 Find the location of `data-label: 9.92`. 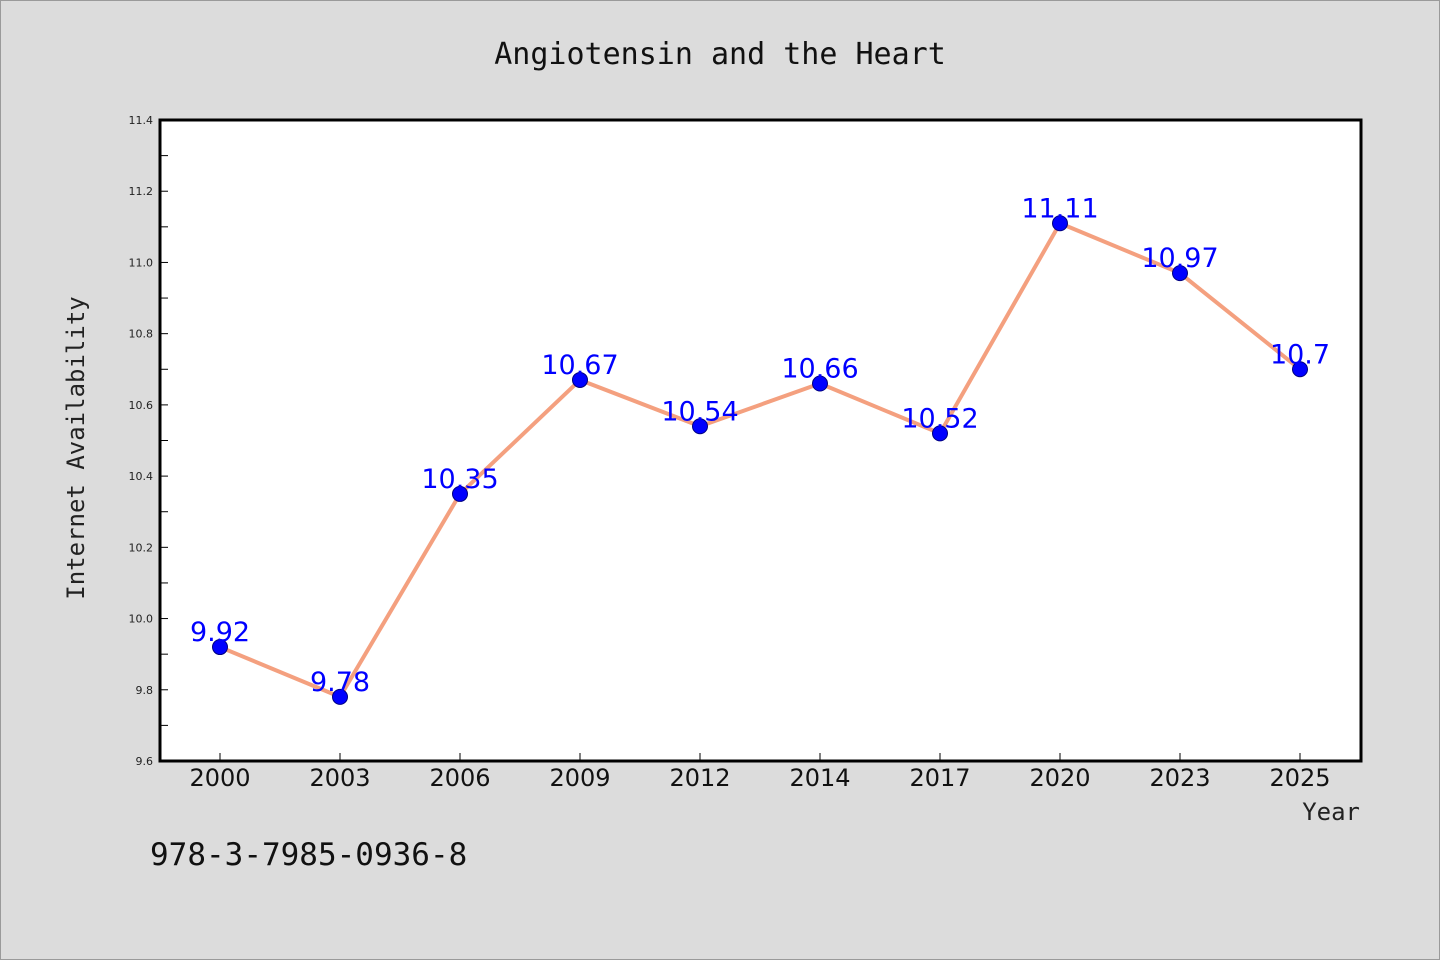

data-label: 9.92 is located at coordinates (220, 632).